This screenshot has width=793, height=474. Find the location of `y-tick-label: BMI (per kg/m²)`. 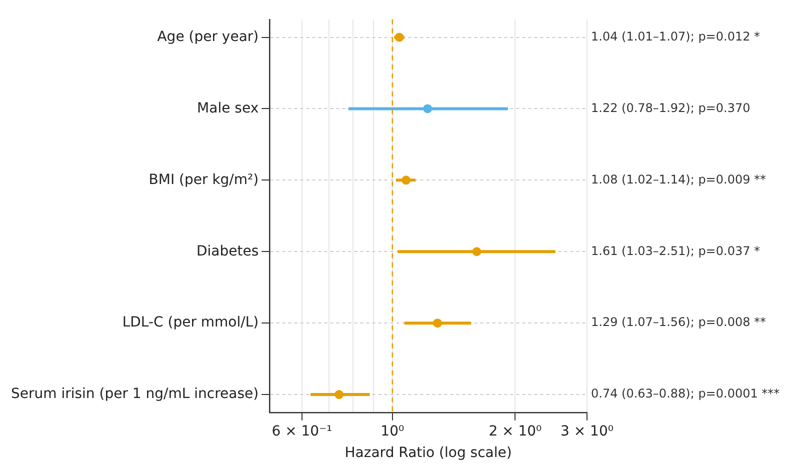

y-tick-label: BMI (per kg/m²) is located at coordinates (203, 180).